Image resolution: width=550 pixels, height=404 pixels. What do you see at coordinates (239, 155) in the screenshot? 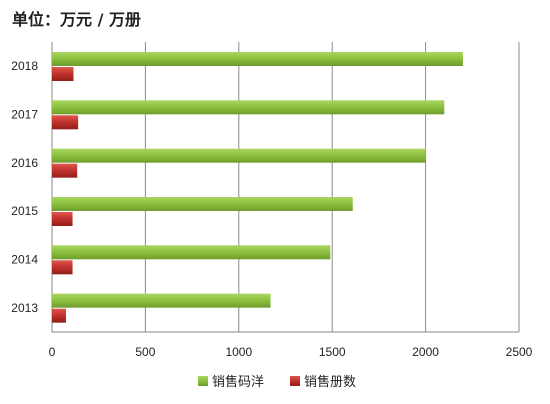
I see `bar-sales-value-2016` at bounding box center [239, 155].